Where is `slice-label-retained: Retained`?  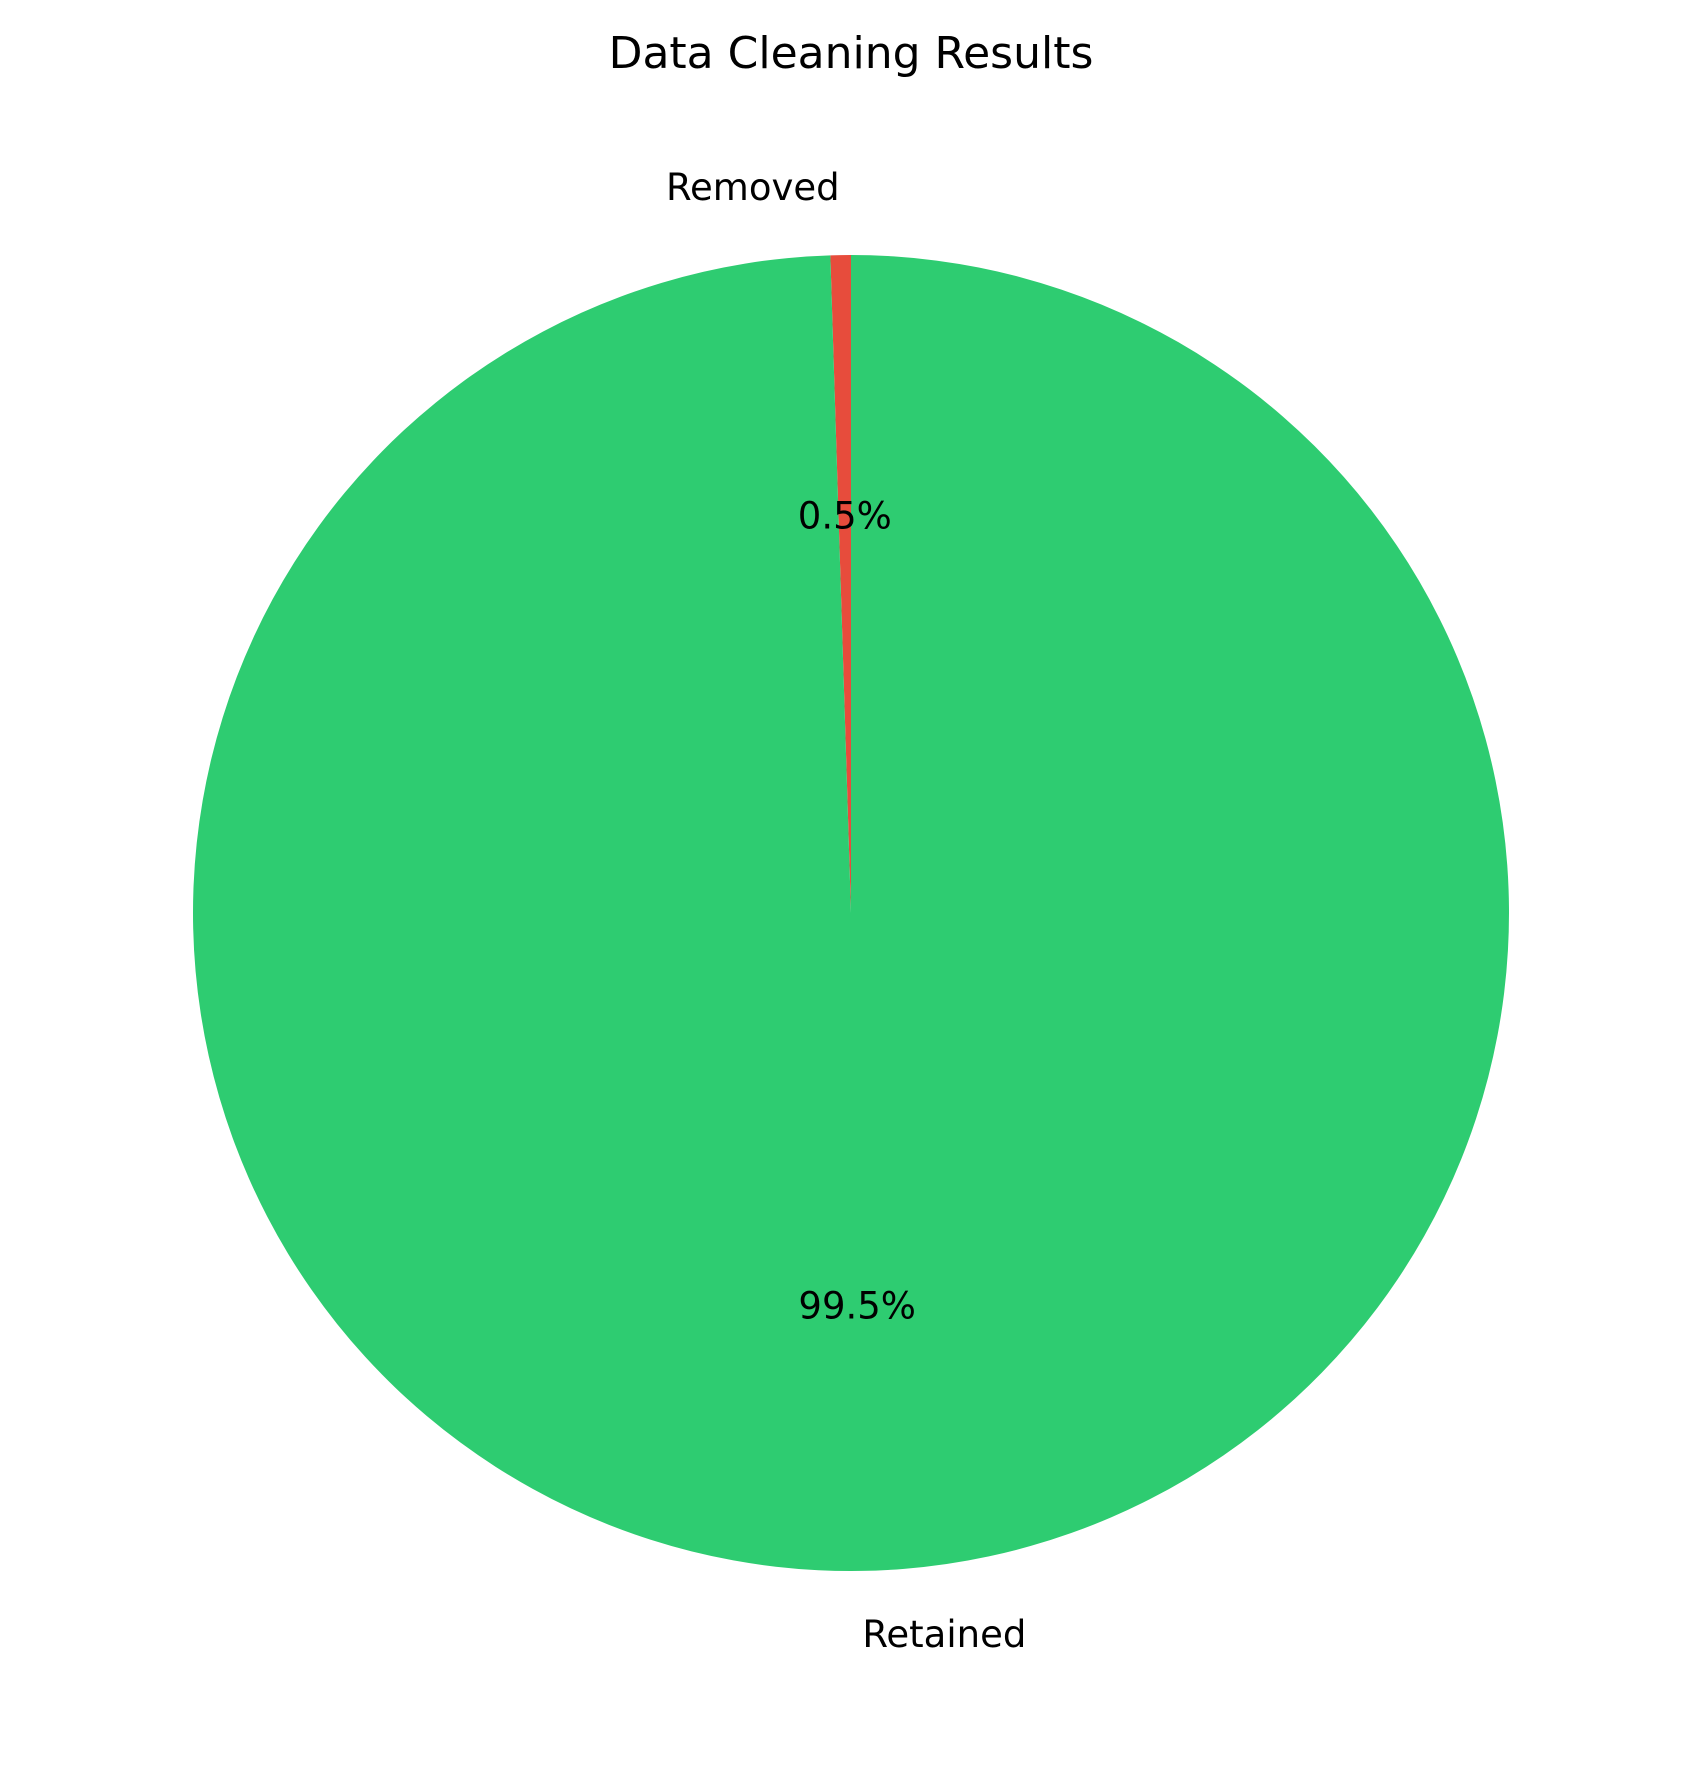
slice-label-retained: Retained is located at coordinates (944, 1634).